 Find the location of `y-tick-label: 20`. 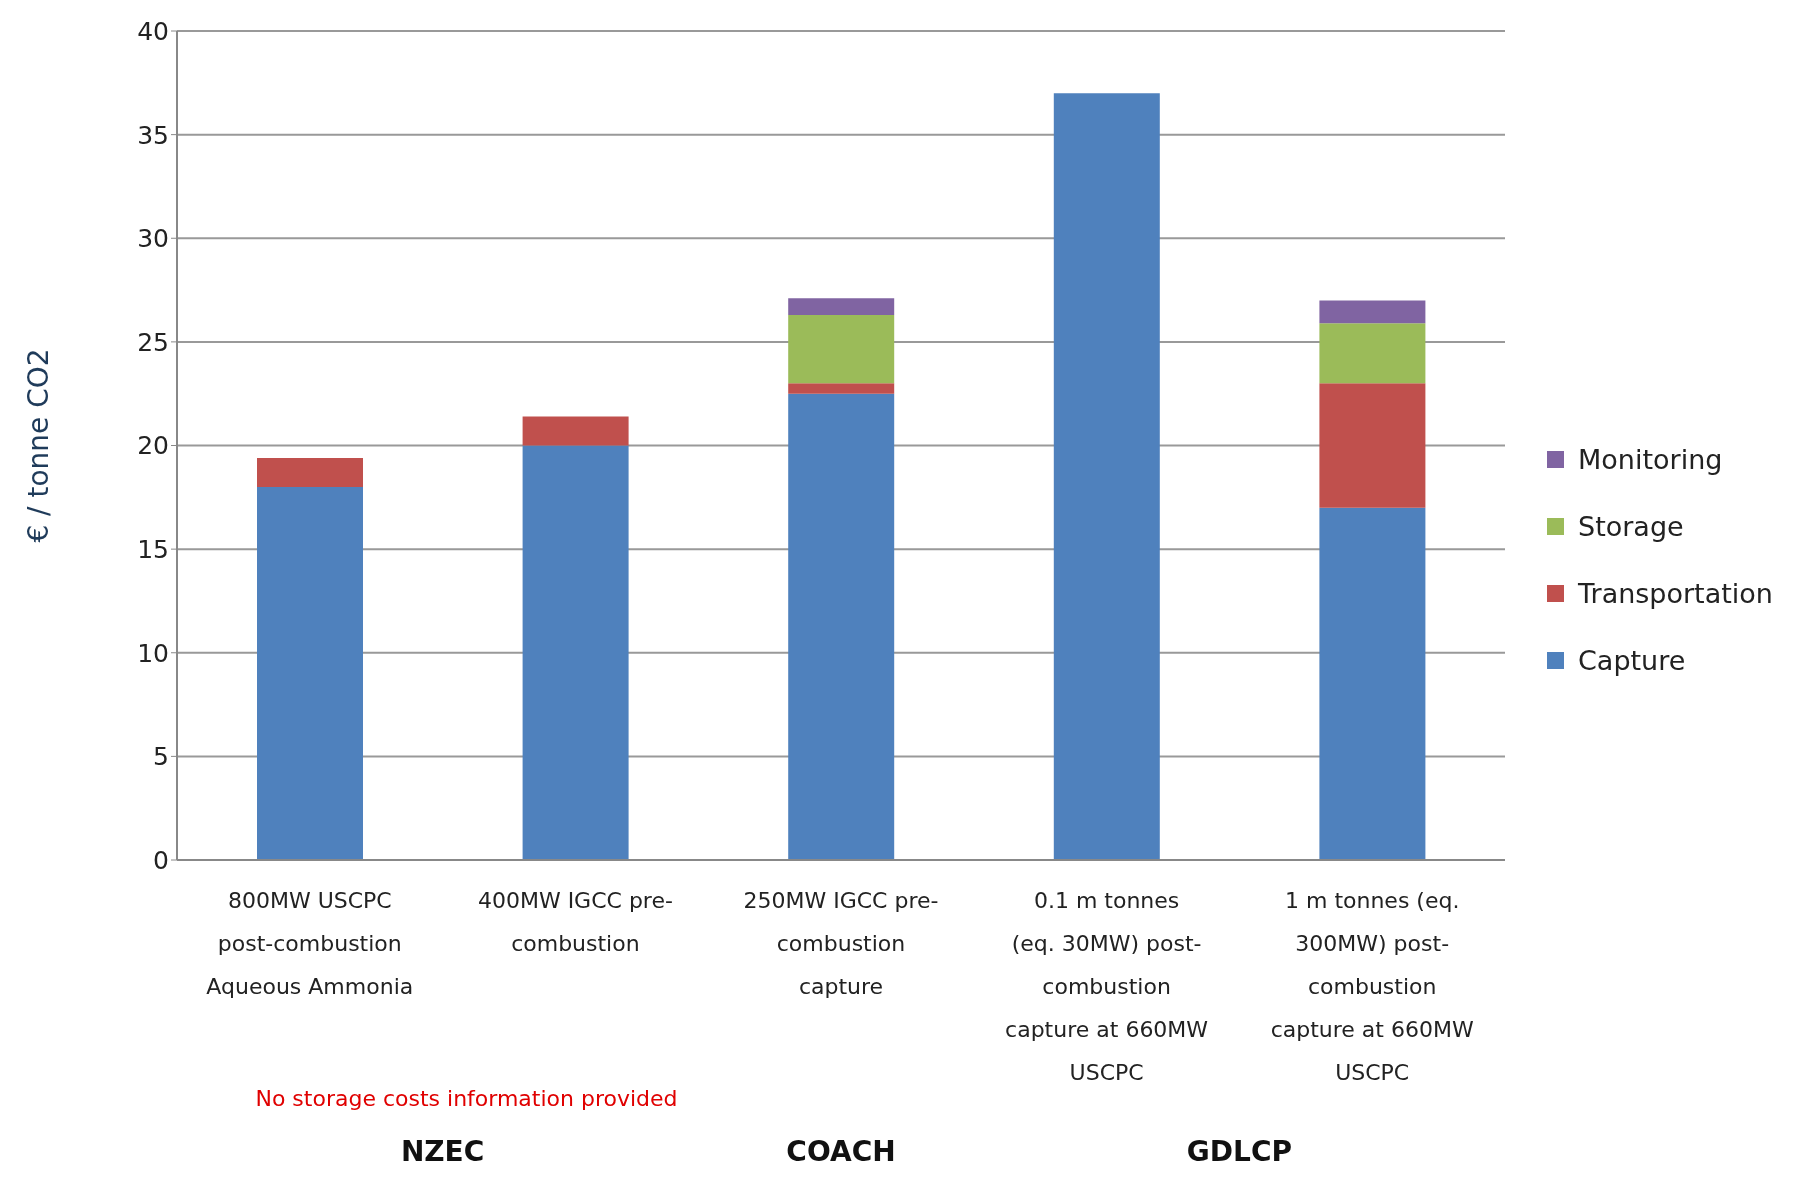

y-tick-label: 20 is located at coordinates (153, 446).